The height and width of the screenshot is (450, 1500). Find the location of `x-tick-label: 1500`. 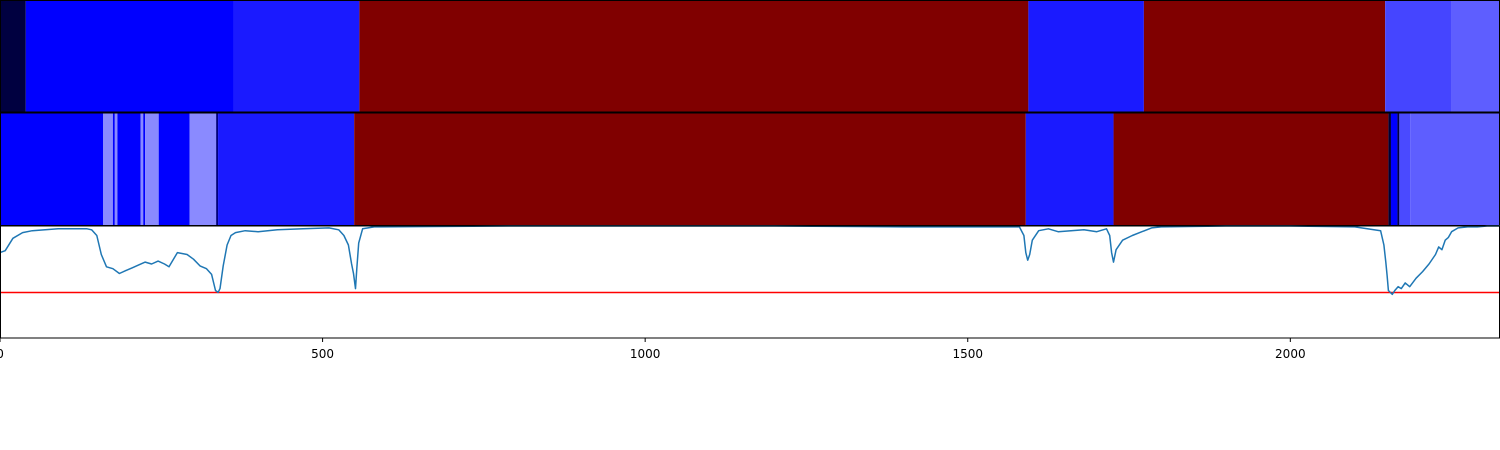

x-tick-label: 1500 is located at coordinates (967, 354).